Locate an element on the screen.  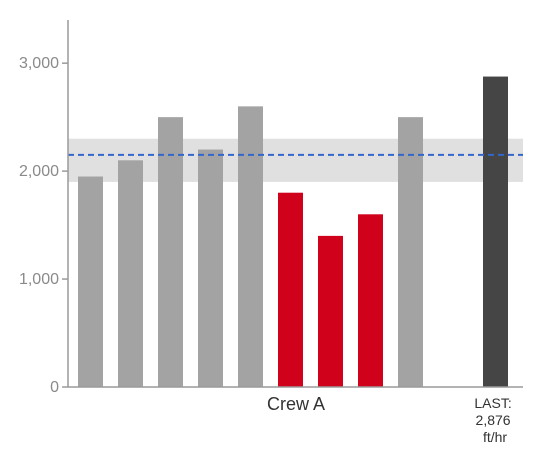
reference-band is located at coordinates (295, 160).